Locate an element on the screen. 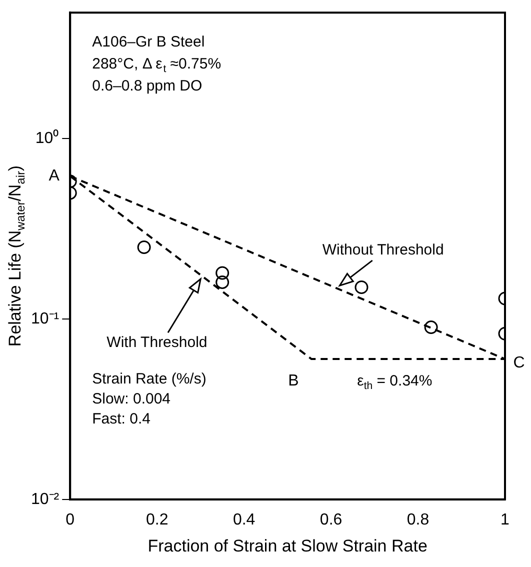 This screenshot has height=567, width=531. series-label: Without Threshold is located at coordinates (383, 250).